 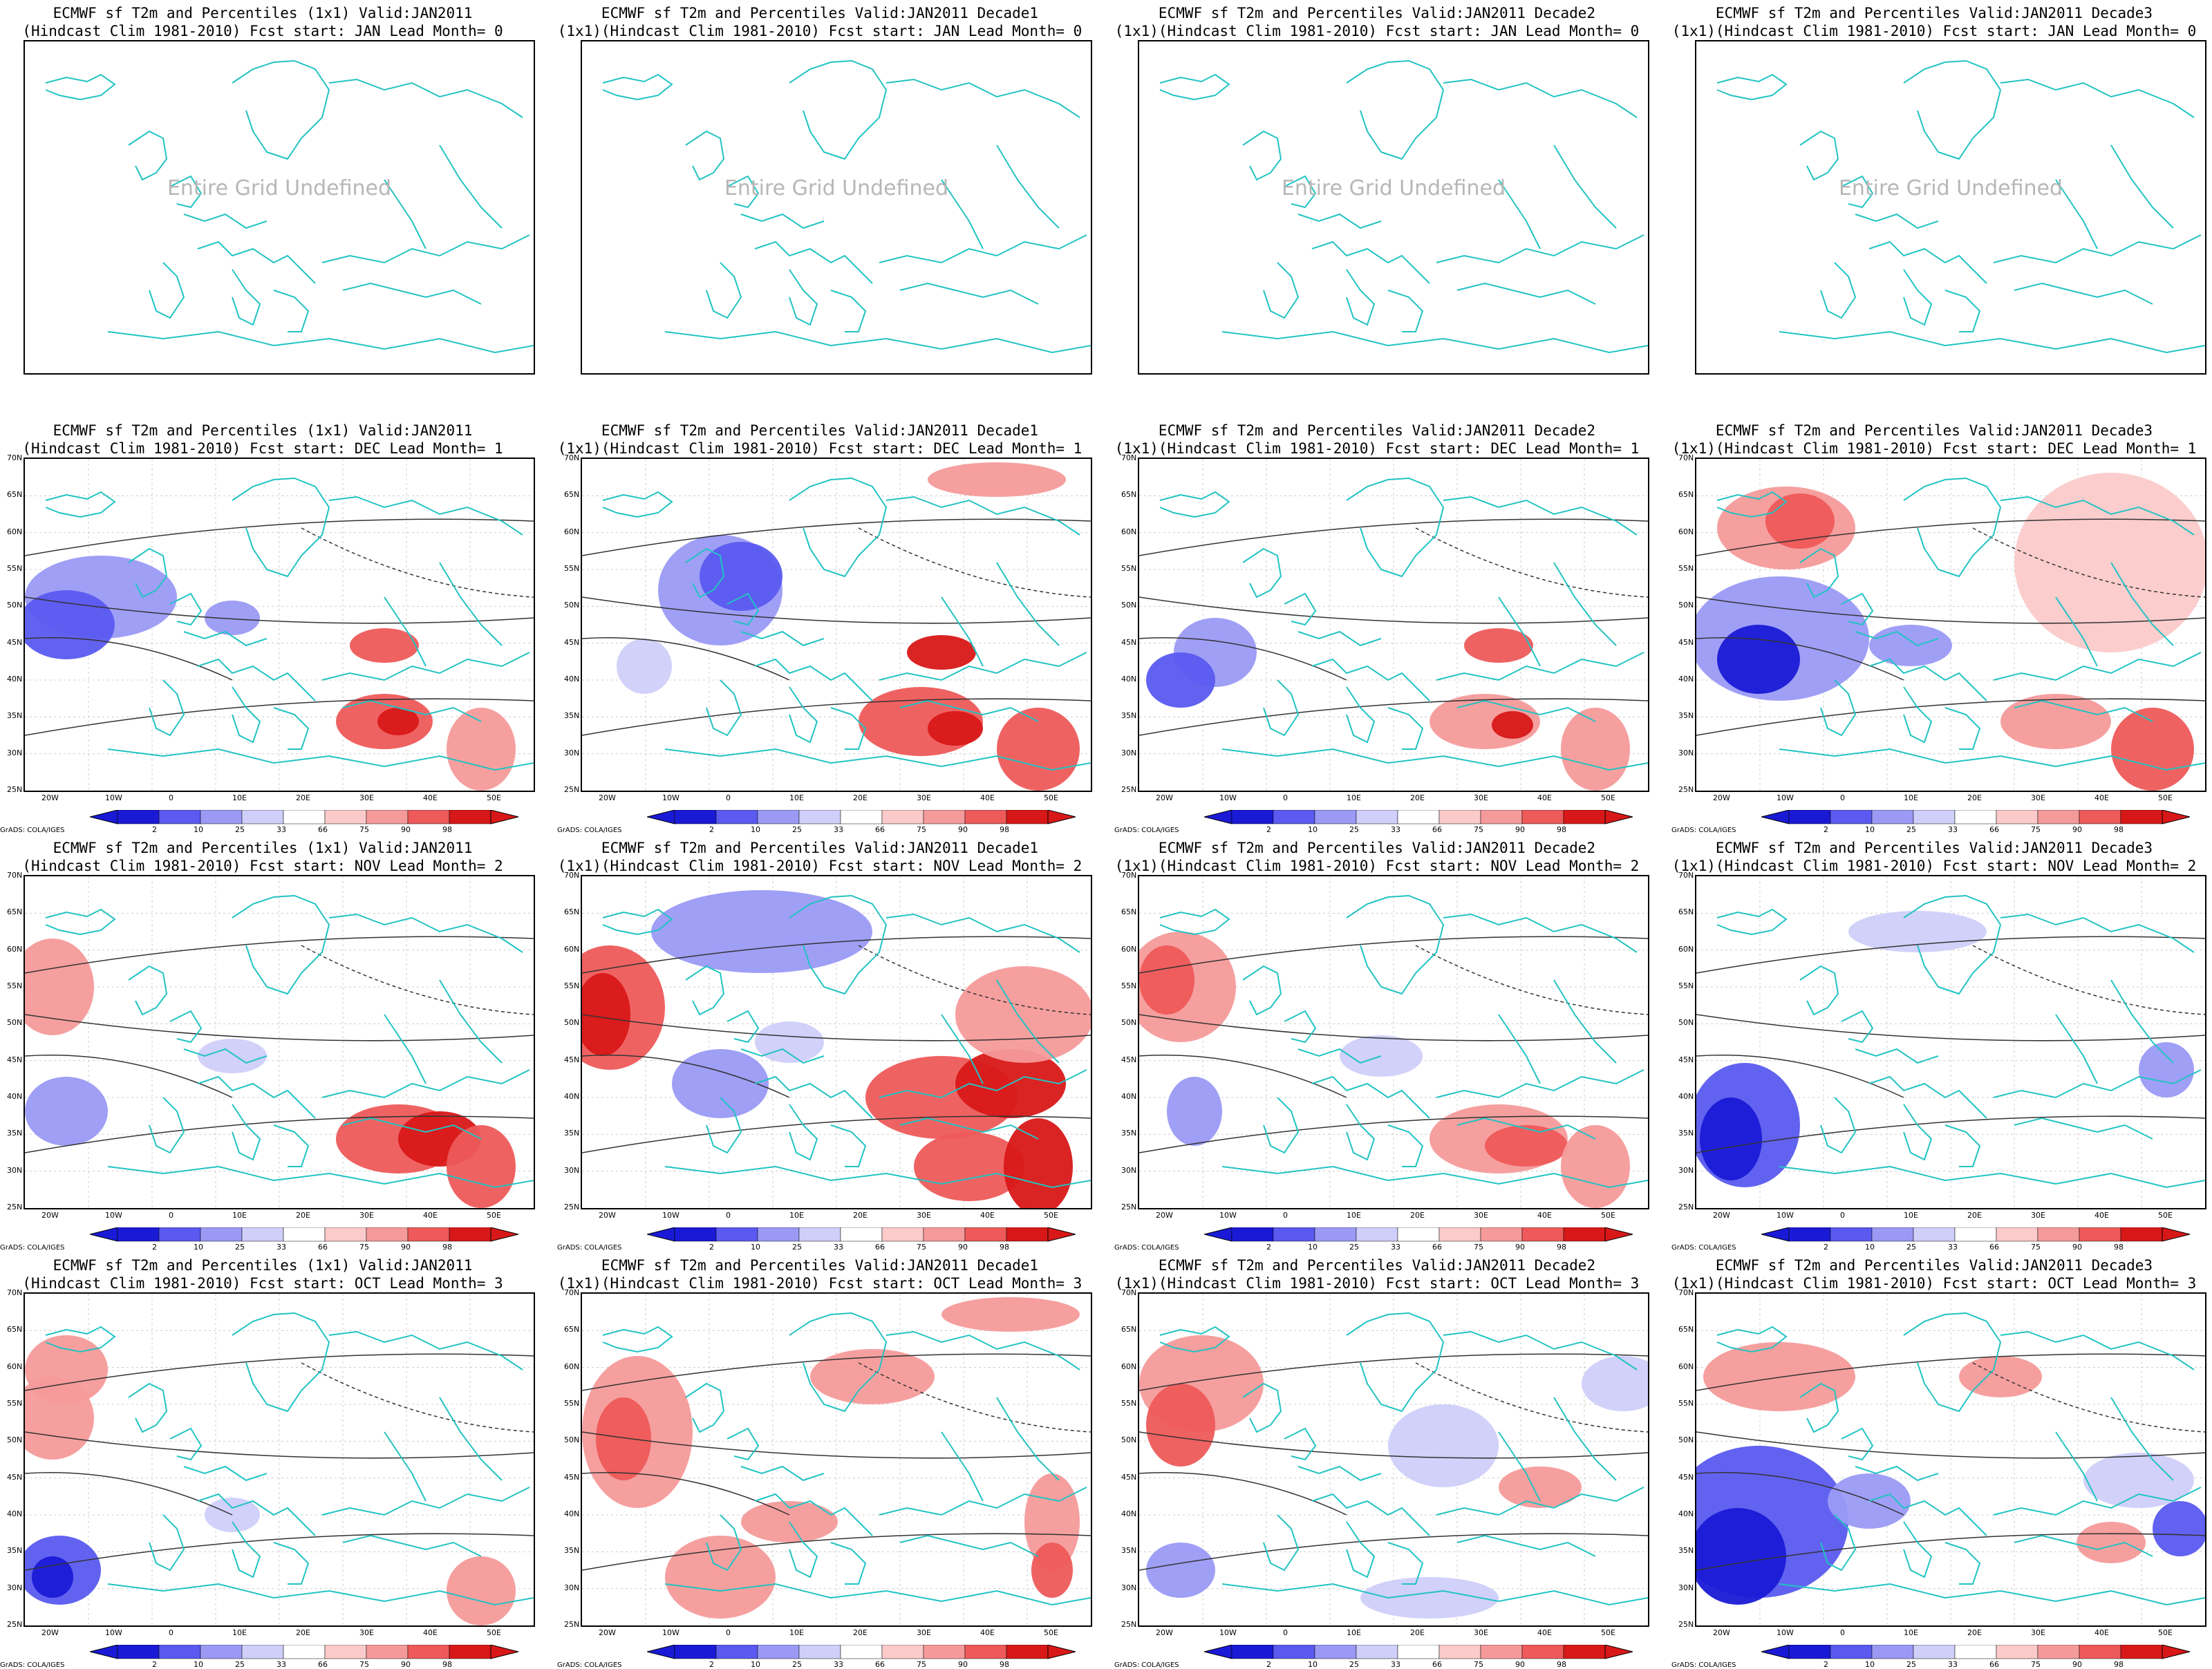 I want to click on colorbar-label: 98, so click(x=2119, y=1247).